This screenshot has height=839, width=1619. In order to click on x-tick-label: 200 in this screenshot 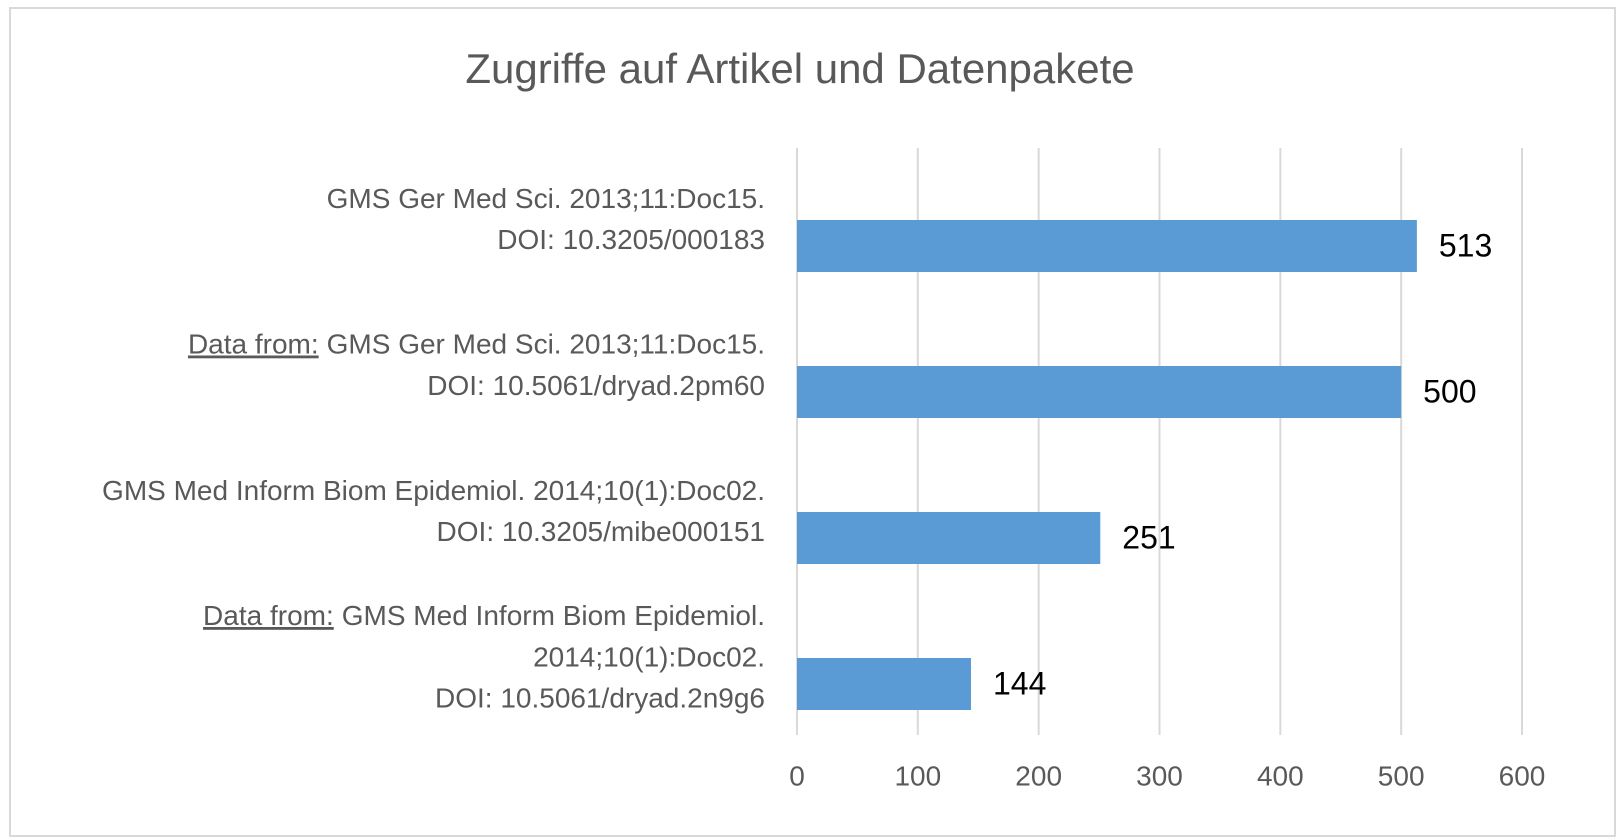, I will do `click(1038, 775)`.